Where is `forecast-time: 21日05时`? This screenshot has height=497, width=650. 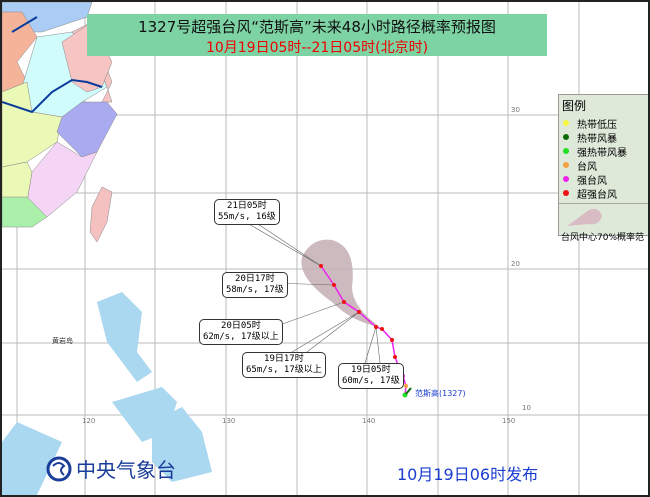 forecast-time: 21日05时 is located at coordinates (247, 206).